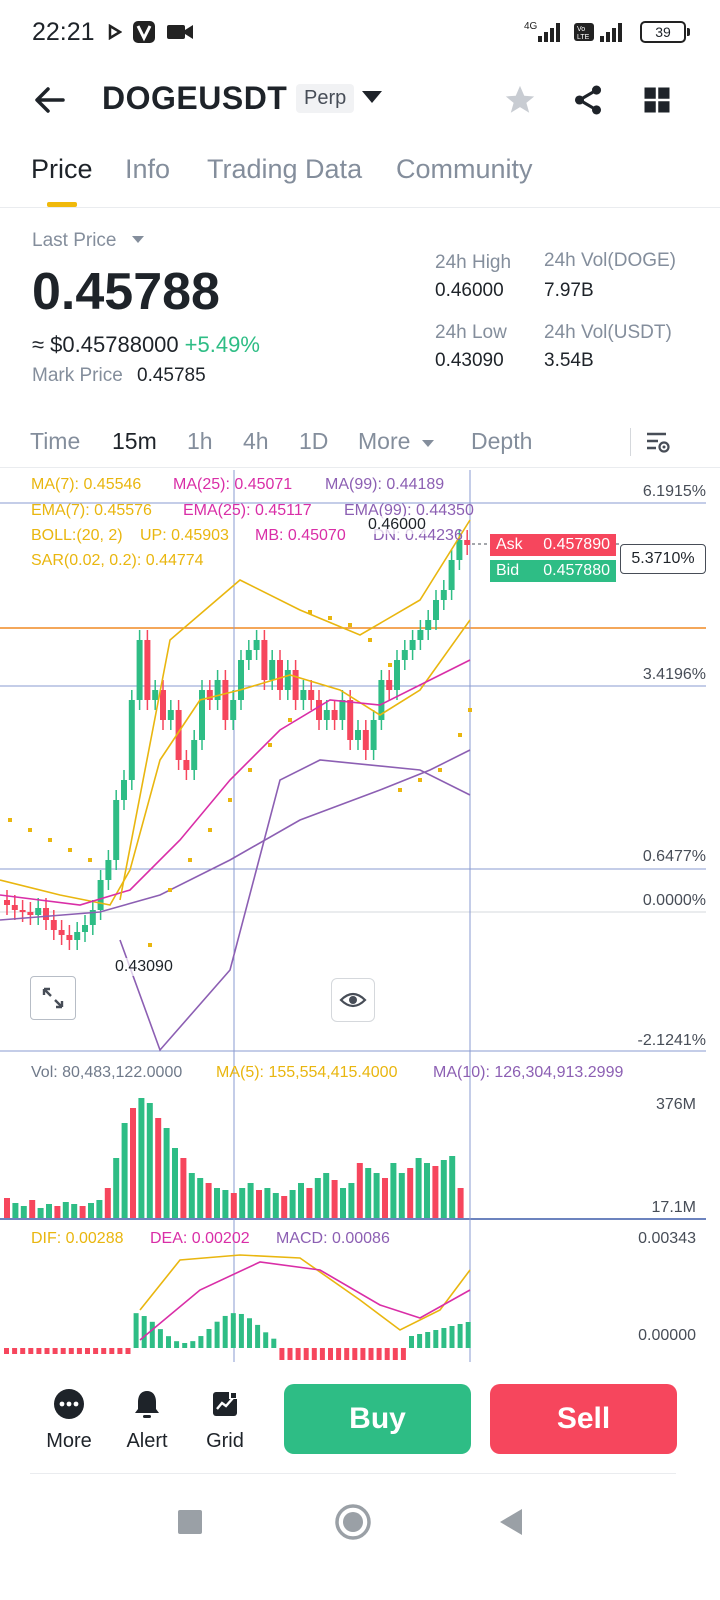 The image size is (720, 1600). What do you see at coordinates (86, 484) in the screenshot?
I see `ma7-value: MA(7): 0.45546` at bounding box center [86, 484].